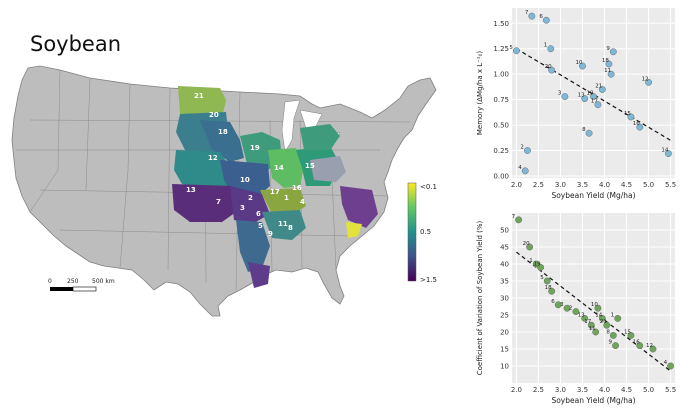  Describe the element at coordinates (501, 24) in the screenshot. I see `y-tick-label: 1.50` at that location.